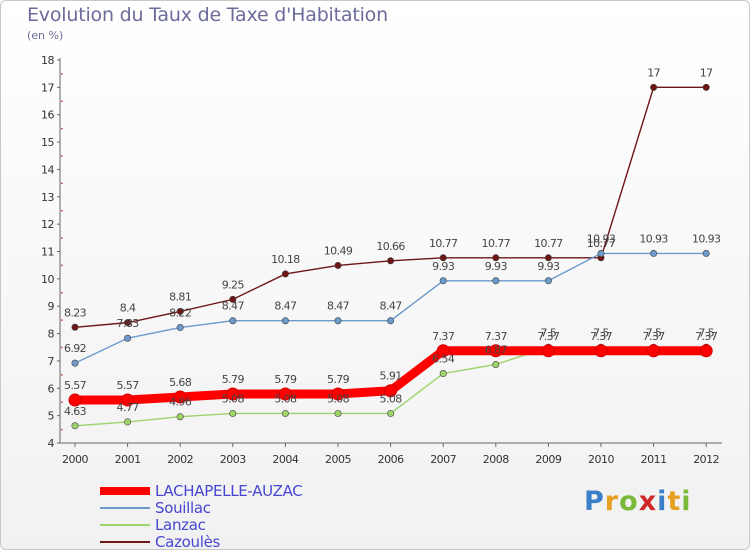 Image resolution: width=750 pixels, height=552 pixels. I want to click on y-tick-label: 16, so click(47, 115).